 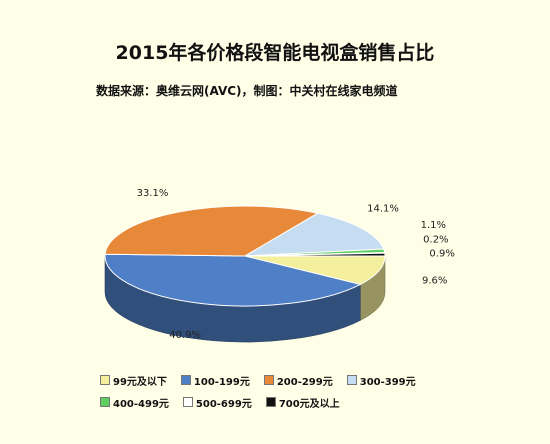 What do you see at coordinates (304, 382) in the screenshot?
I see `legend-label-2: 200-299元` at bounding box center [304, 382].